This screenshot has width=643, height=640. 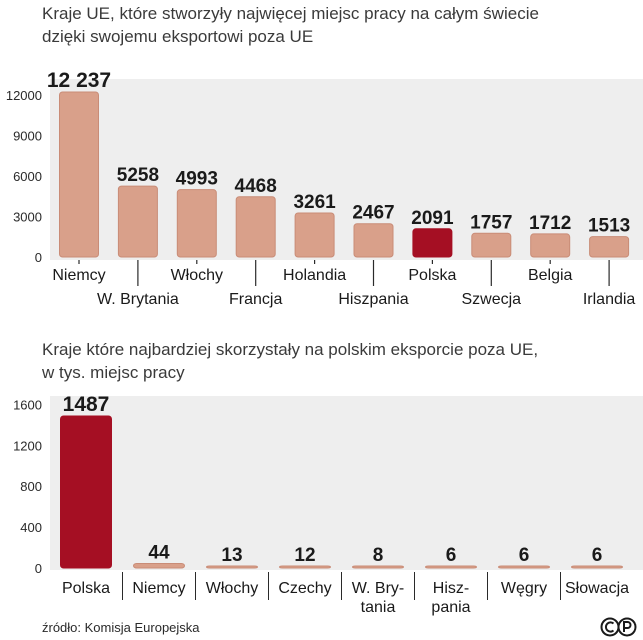 What do you see at coordinates (27, 445) in the screenshot?
I see `chart2-ytick-1200: 1200` at bounding box center [27, 445].